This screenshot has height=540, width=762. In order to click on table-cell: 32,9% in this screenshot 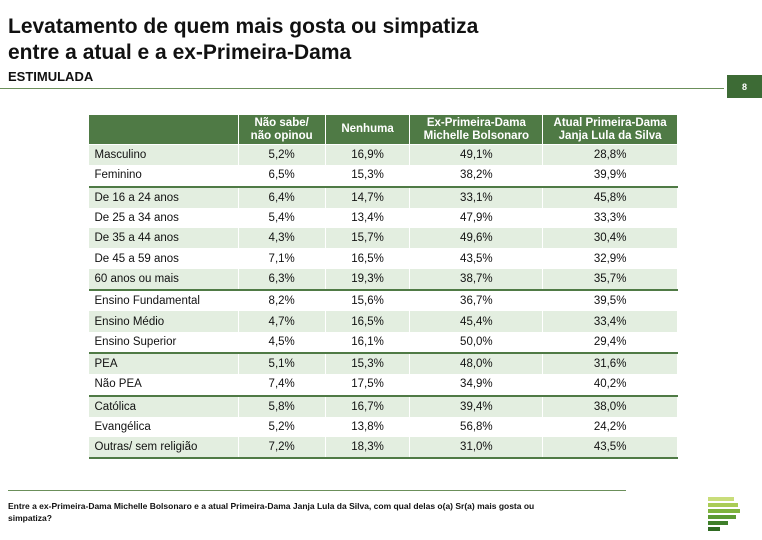, I will do `click(610, 258)`.